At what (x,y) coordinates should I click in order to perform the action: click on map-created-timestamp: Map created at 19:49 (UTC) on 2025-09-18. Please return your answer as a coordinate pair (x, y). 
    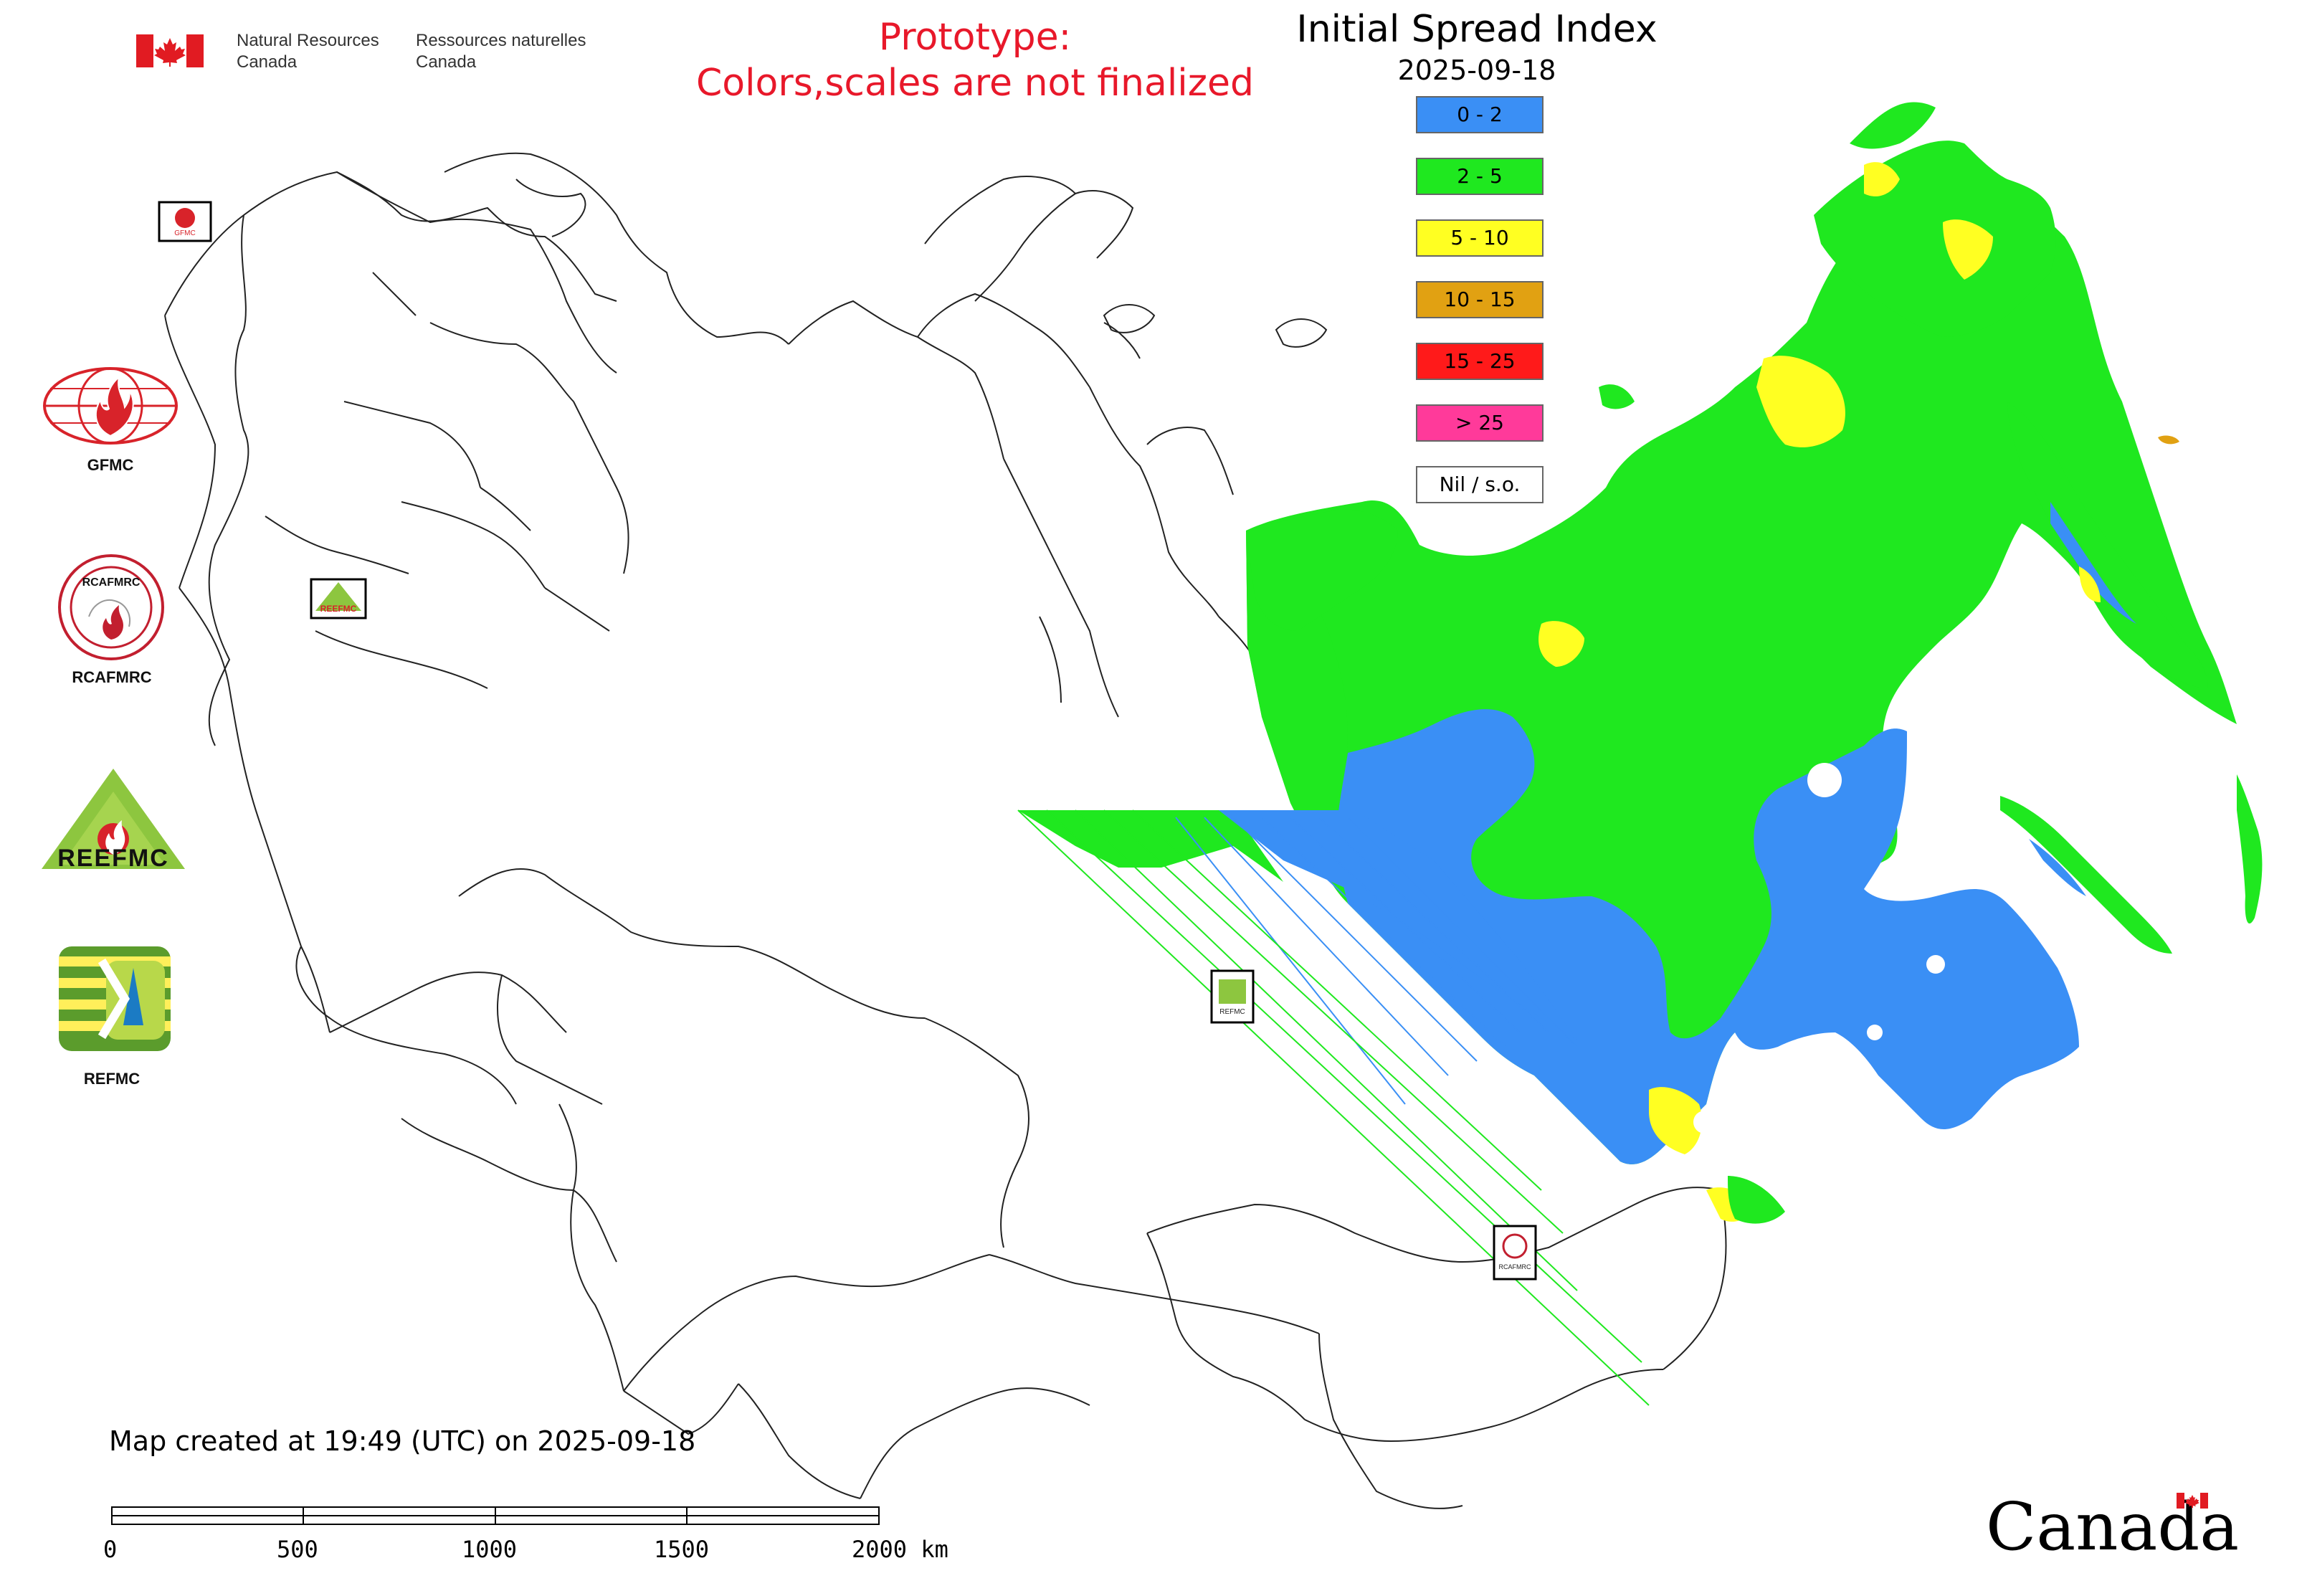
    Looking at the image, I should click on (402, 1441).